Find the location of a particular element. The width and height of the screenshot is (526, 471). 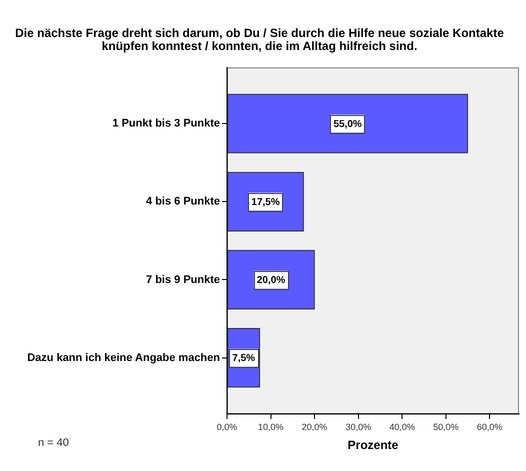

y-tick-label: Dazu kann ich keine Angabe machen is located at coordinates (123, 358).